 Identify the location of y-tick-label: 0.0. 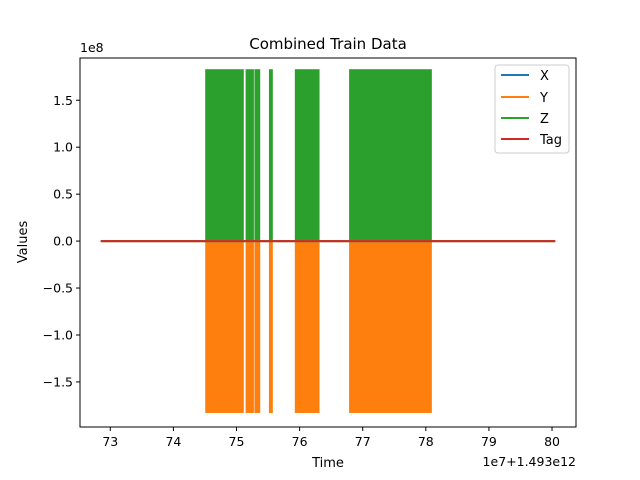
(63, 241).